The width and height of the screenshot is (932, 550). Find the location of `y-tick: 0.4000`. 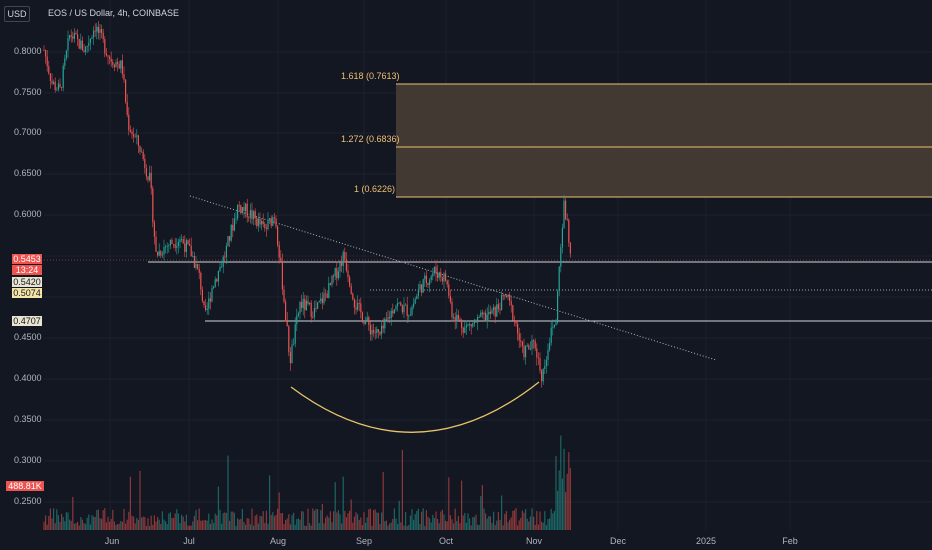

y-tick: 0.4000 is located at coordinates (28, 378).